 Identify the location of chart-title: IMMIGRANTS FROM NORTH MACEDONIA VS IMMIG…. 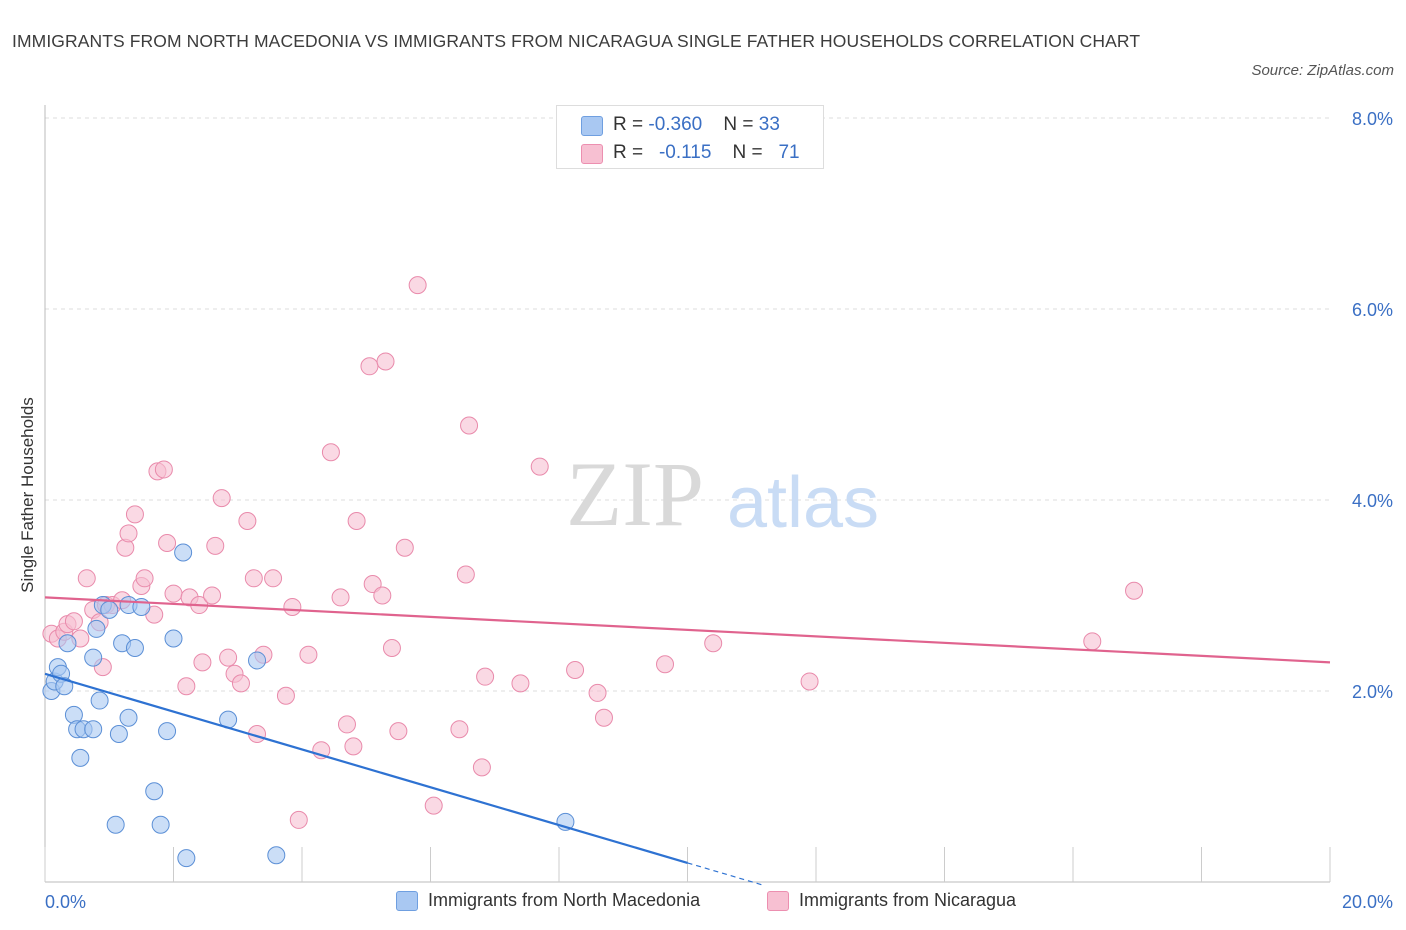
(576, 41).